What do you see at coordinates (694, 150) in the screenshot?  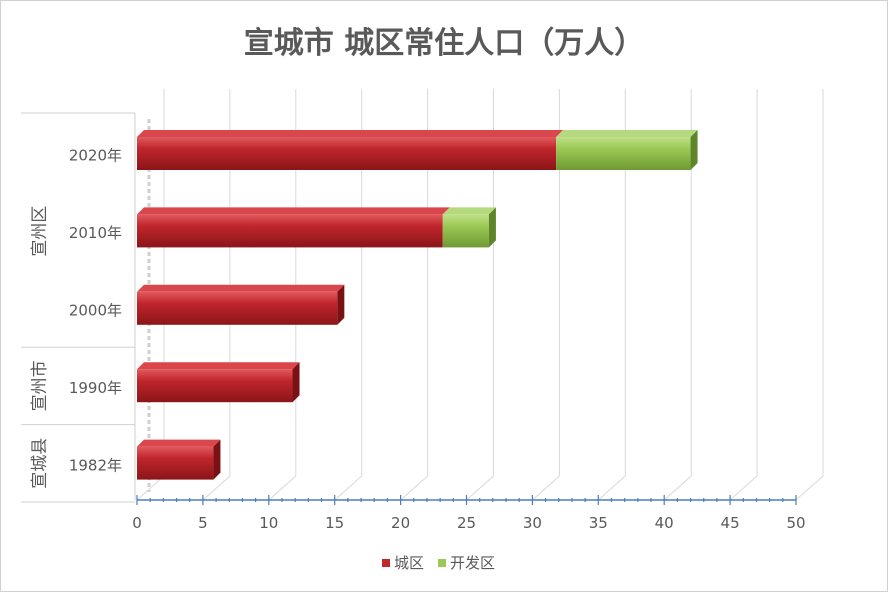 I see `bar-开发区-2020年-side` at bounding box center [694, 150].